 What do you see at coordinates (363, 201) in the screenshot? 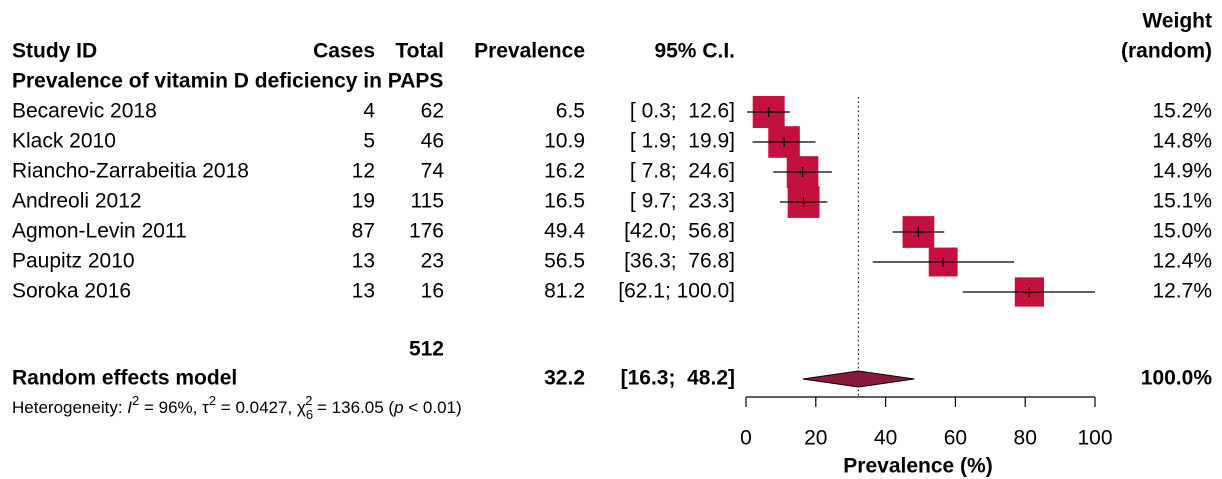
I see `cases: 19` at bounding box center [363, 201].